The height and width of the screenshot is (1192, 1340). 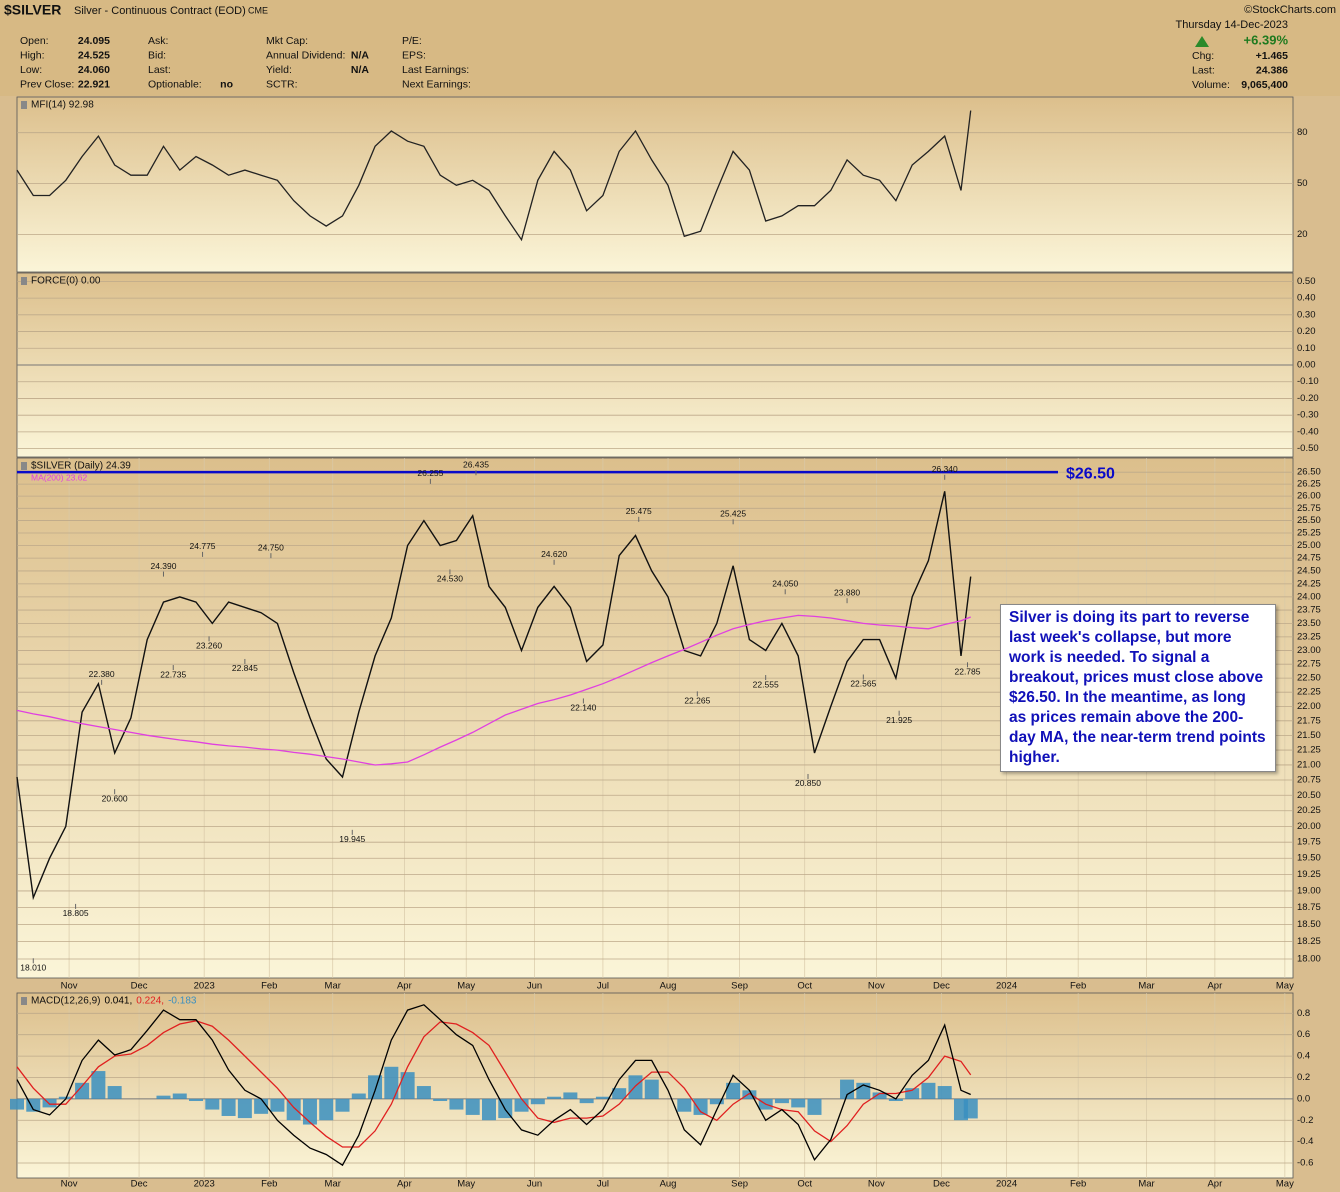 I want to click on annotation-label: 24.620, so click(x=554, y=554).